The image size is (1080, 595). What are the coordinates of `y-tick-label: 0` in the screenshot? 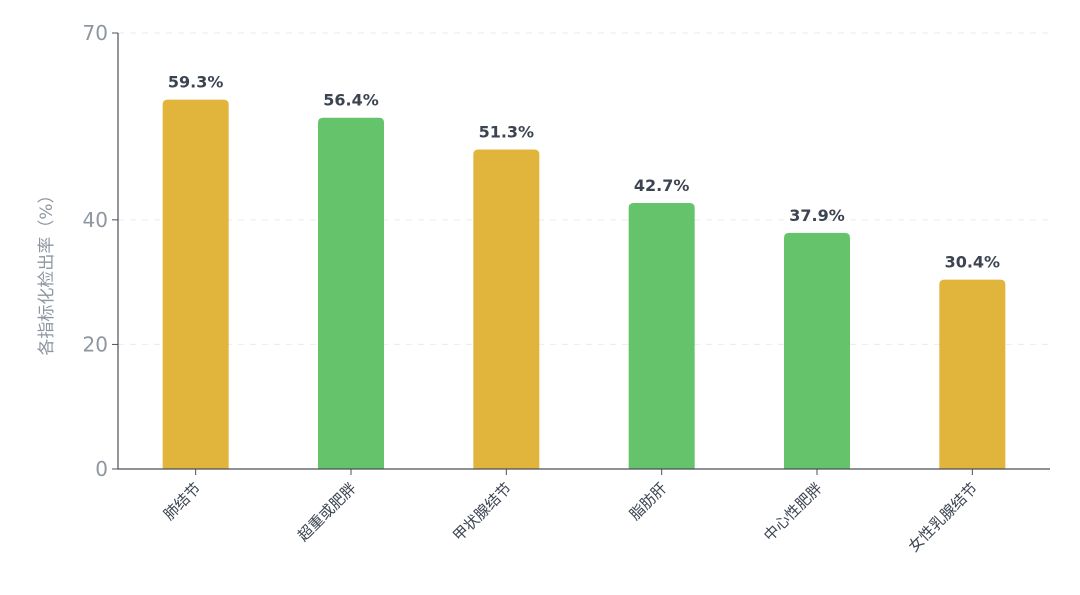 It's located at (101, 469).